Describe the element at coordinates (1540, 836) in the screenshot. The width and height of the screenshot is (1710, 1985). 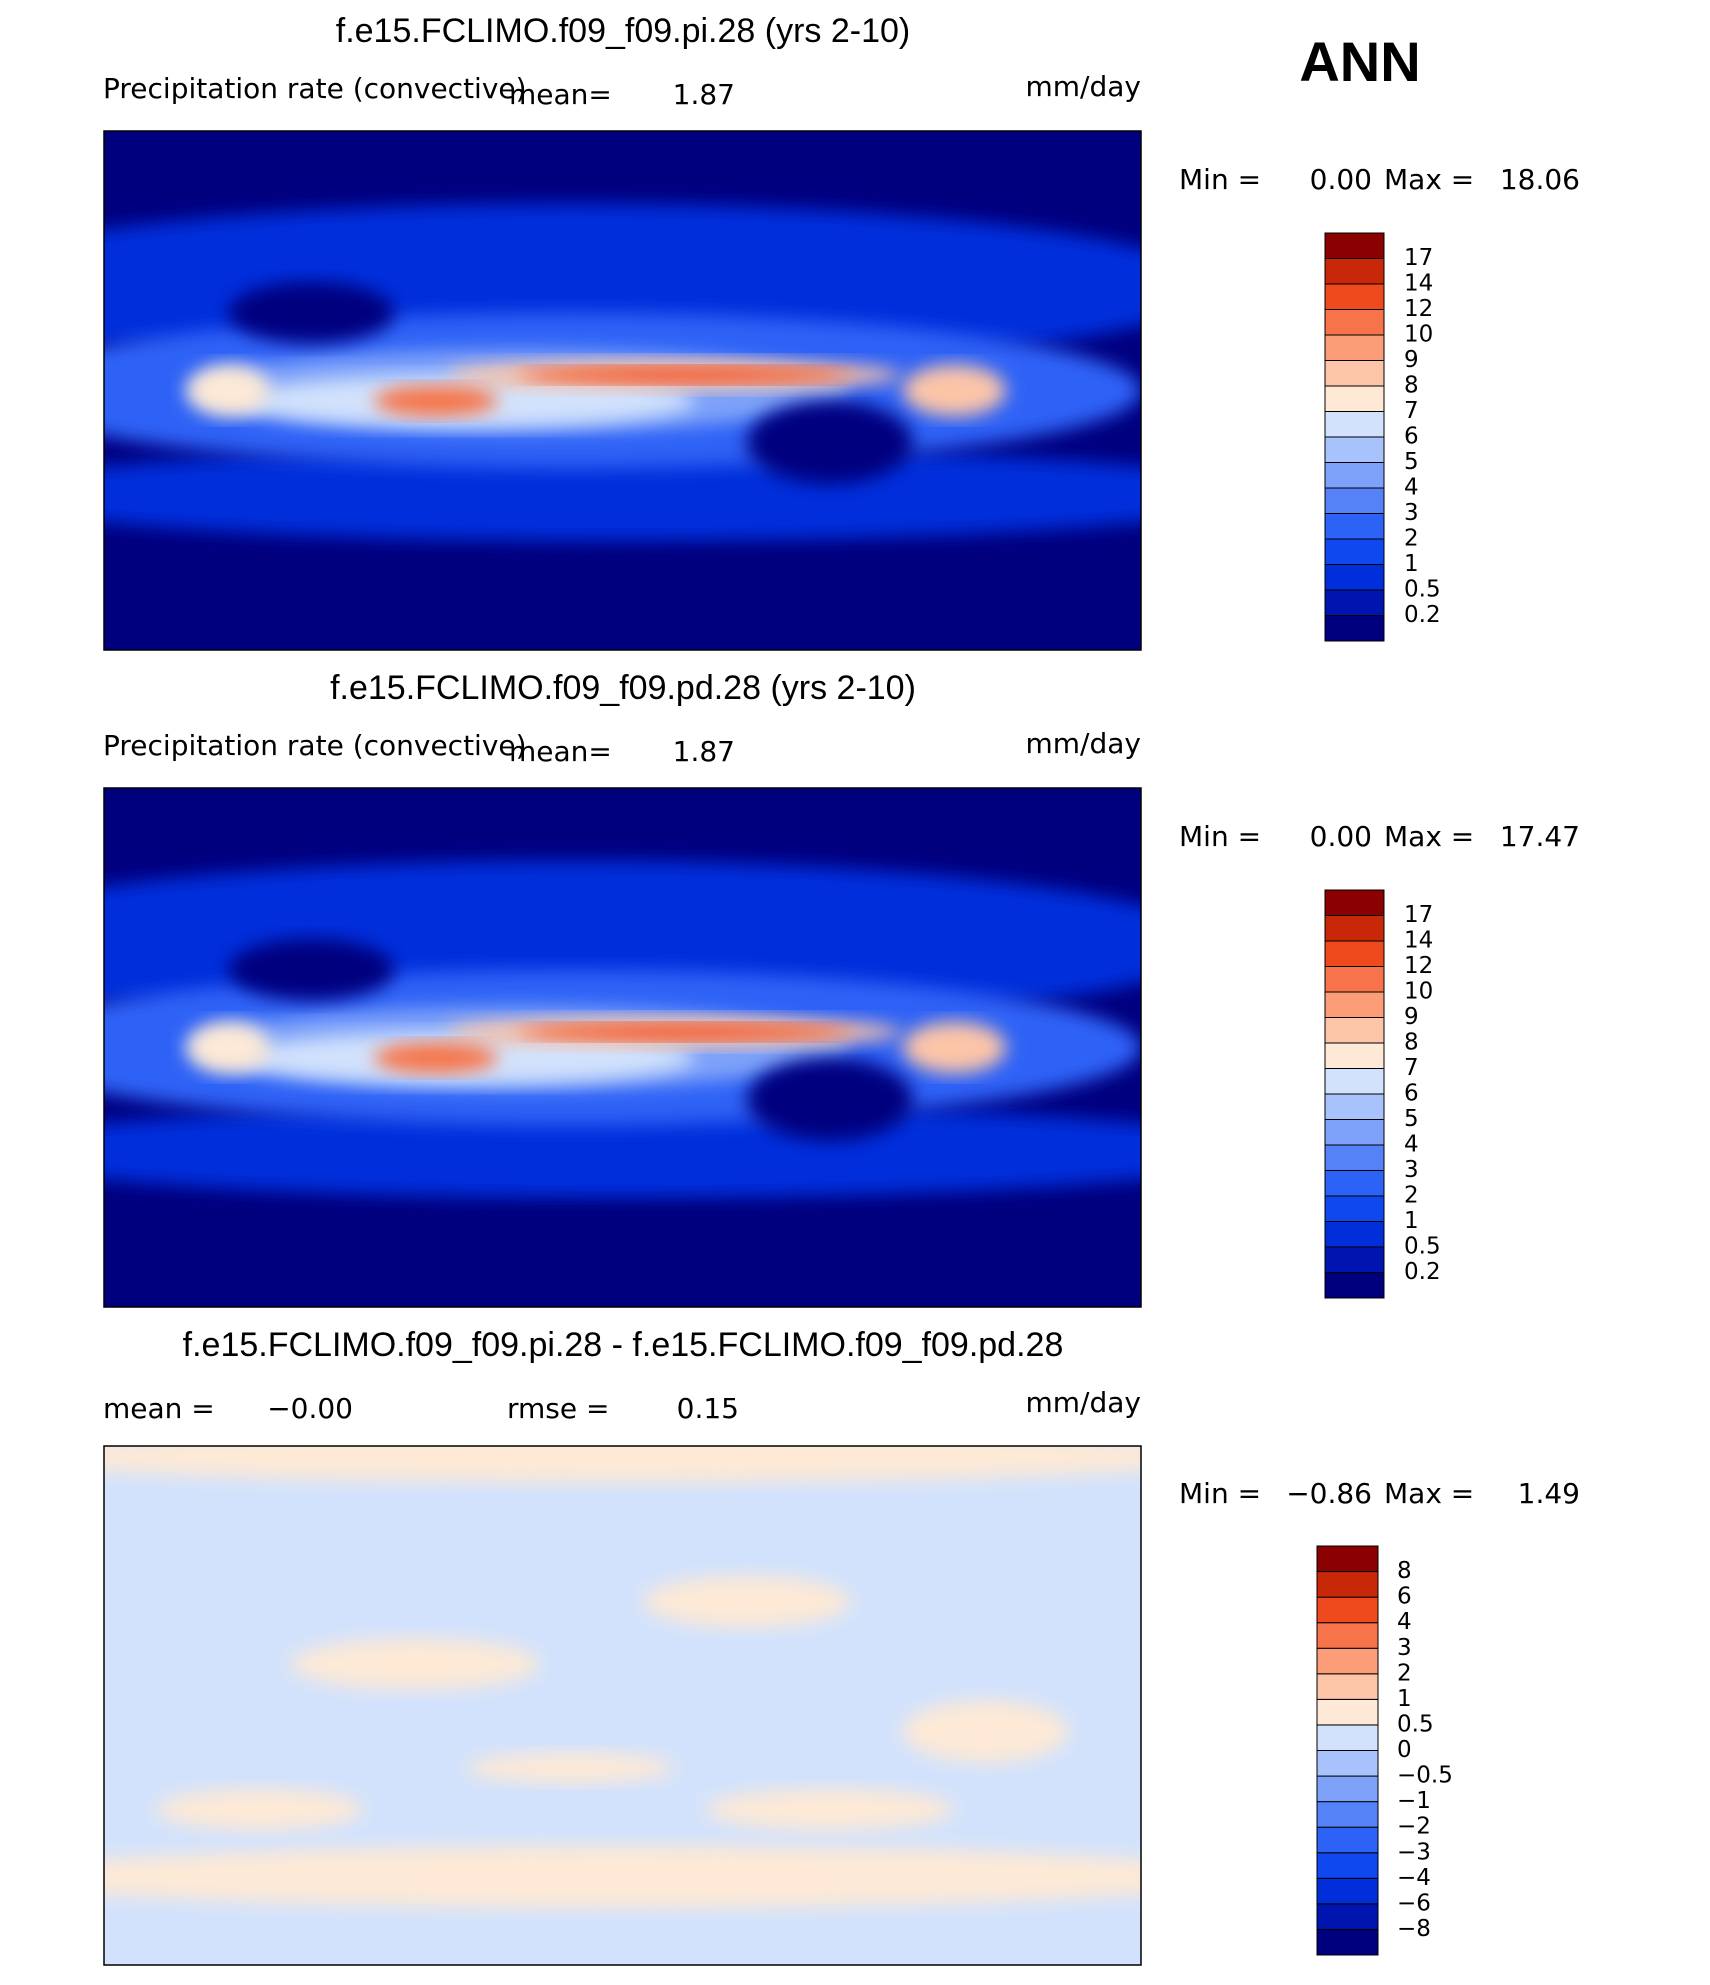
I see `max-value: 17.47` at that location.